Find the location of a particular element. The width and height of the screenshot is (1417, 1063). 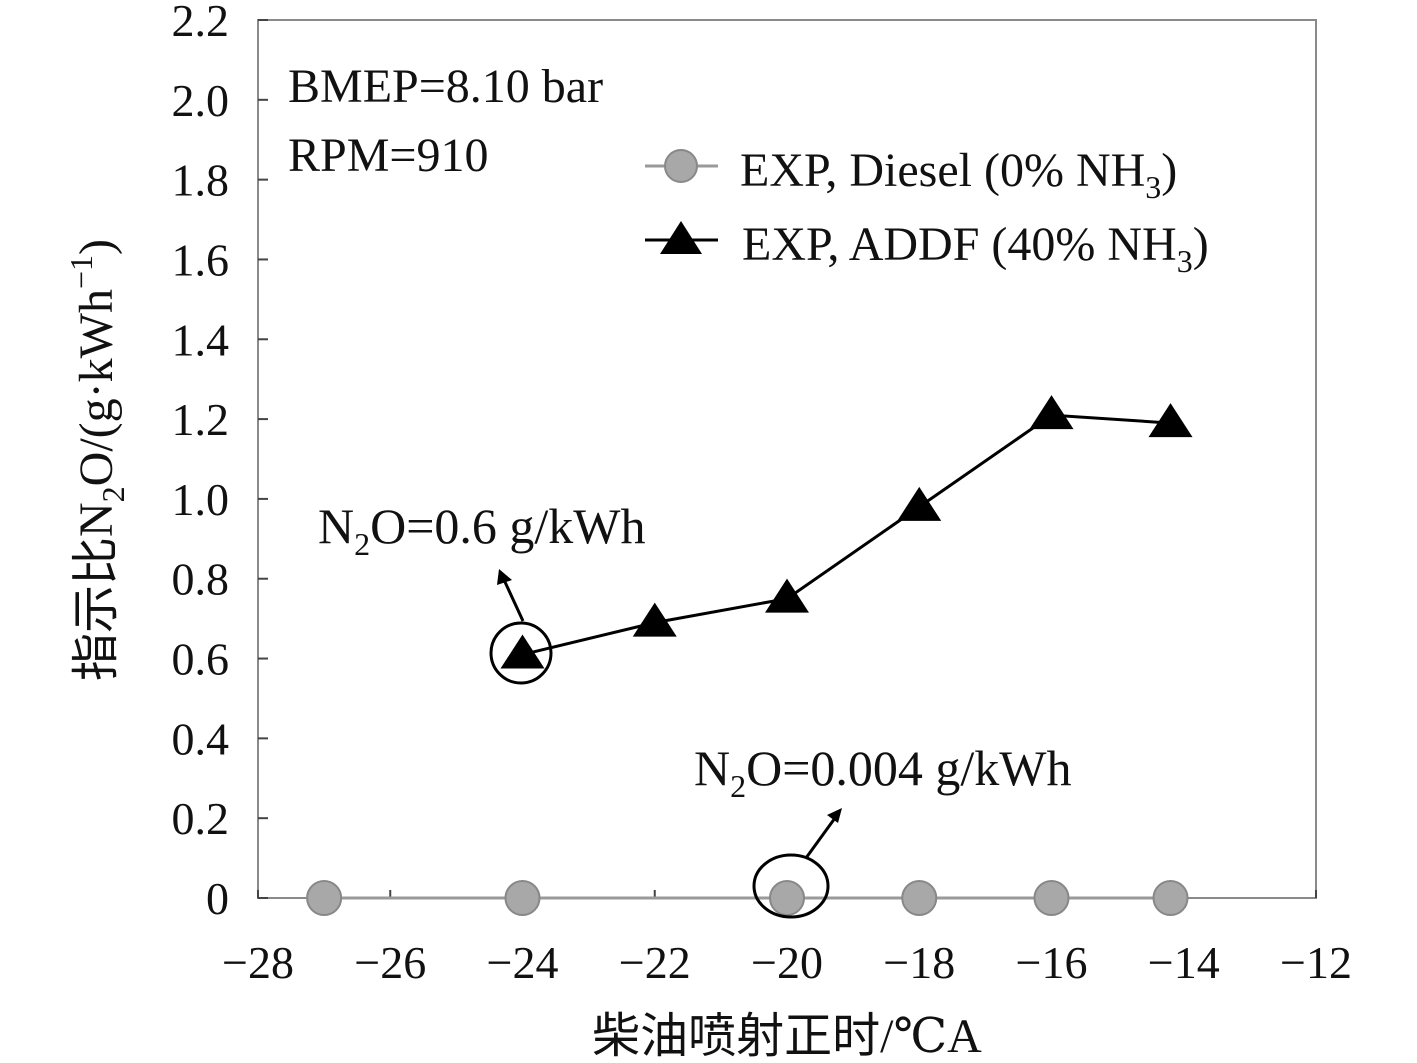

annotation-diesel-label: N2O=0.004 g/kWh is located at coordinates (883, 772).